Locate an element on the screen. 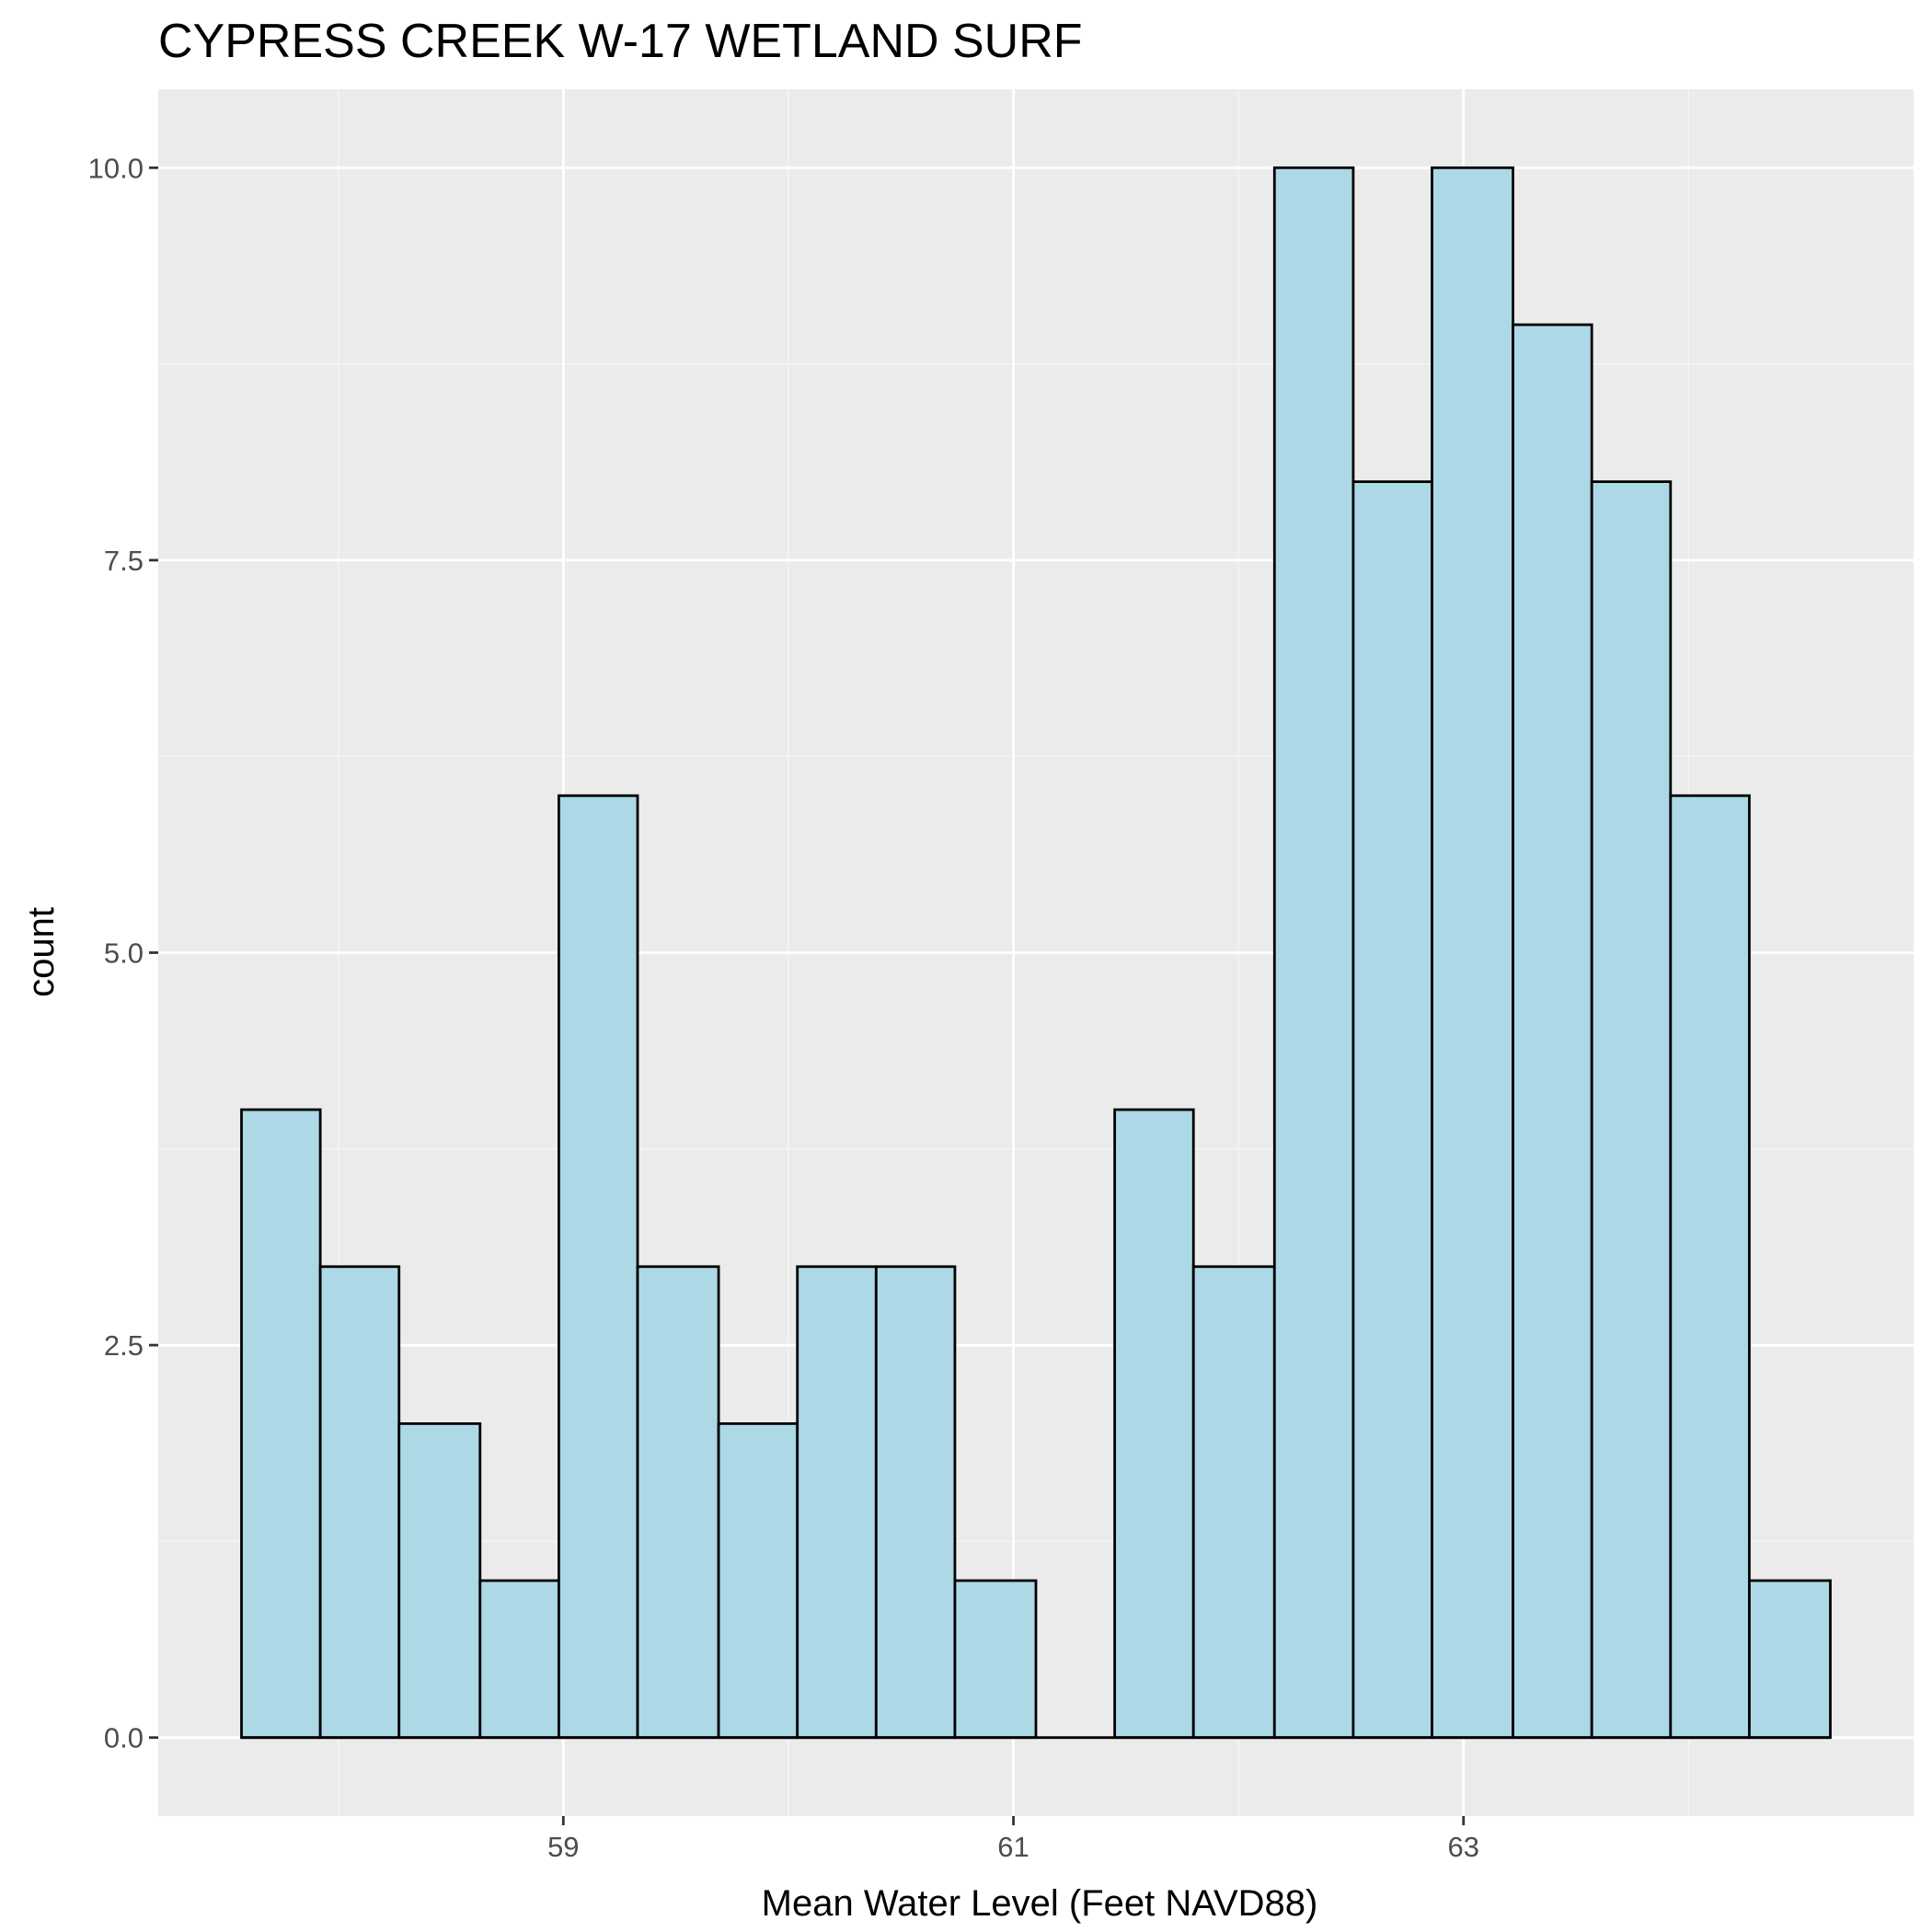  y-tick-label: 5.0 is located at coordinates (124, 953).